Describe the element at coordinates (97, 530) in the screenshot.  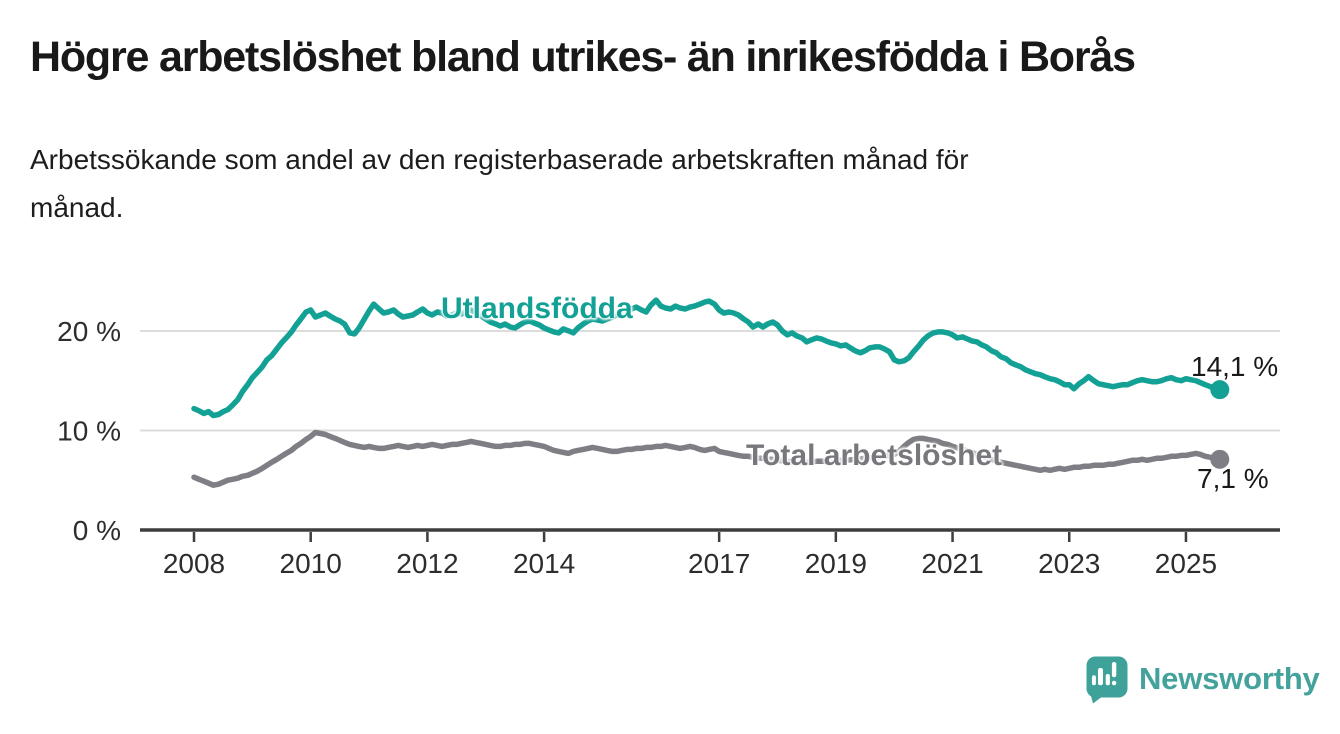
I see `y-axis-tick-label: 0 %` at that location.